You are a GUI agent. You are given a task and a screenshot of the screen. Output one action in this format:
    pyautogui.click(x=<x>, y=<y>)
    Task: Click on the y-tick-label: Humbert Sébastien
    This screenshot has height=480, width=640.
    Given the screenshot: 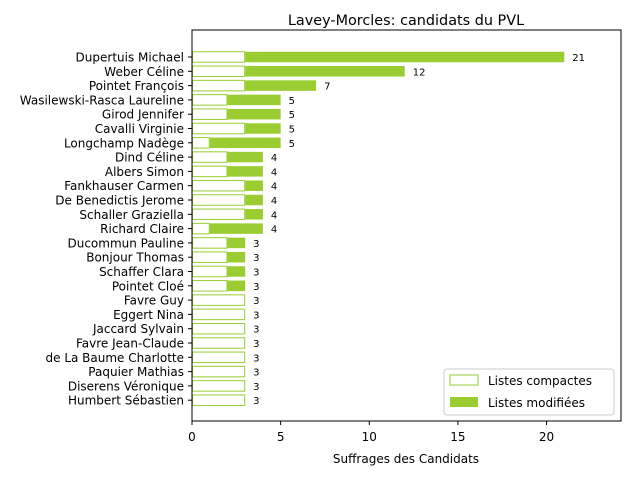 What is the action you would take?
    pyautogui.click(x=126, y=401)
    